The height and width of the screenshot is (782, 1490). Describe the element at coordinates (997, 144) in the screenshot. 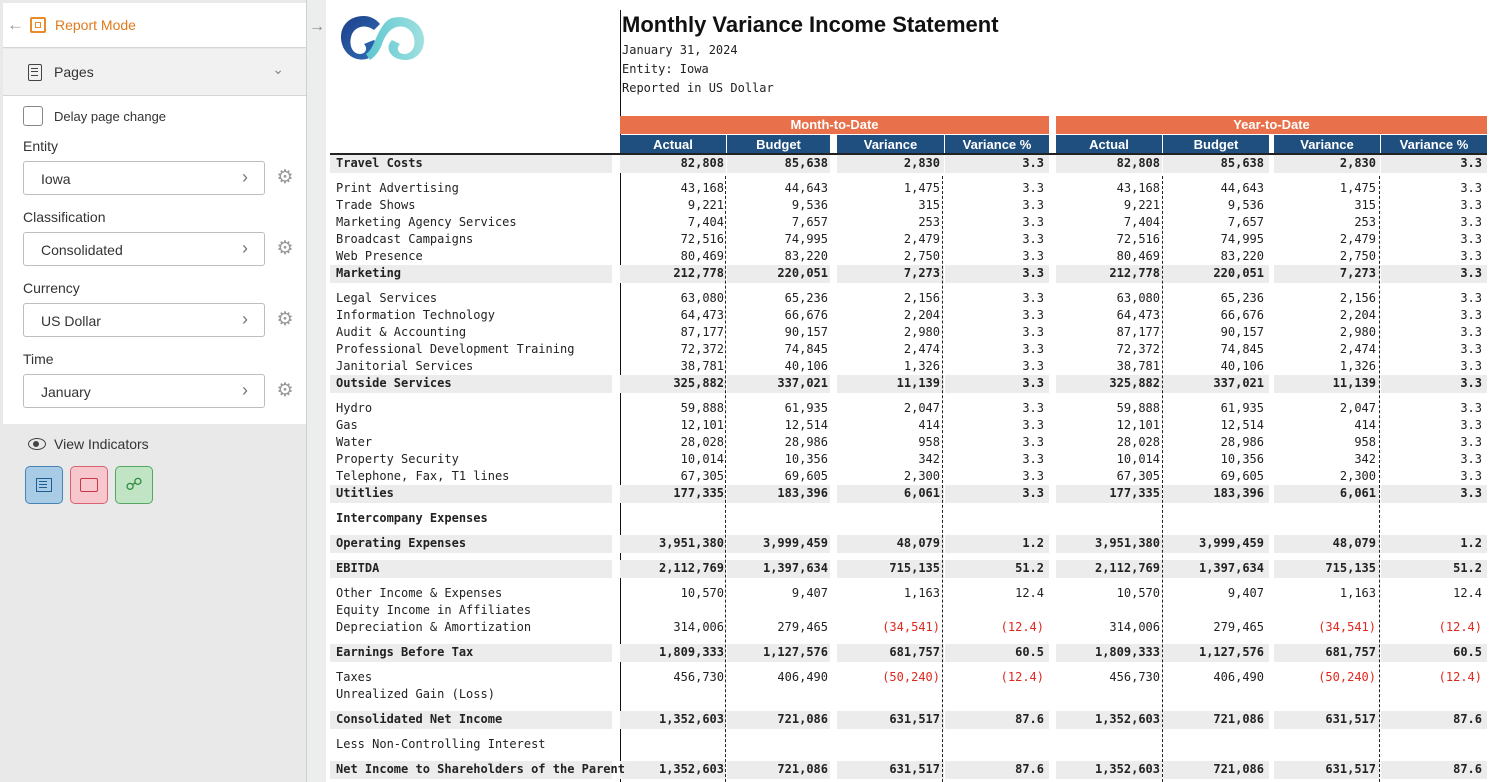

I see `col-header-mtd-variance-pct: Variance %` at that location.